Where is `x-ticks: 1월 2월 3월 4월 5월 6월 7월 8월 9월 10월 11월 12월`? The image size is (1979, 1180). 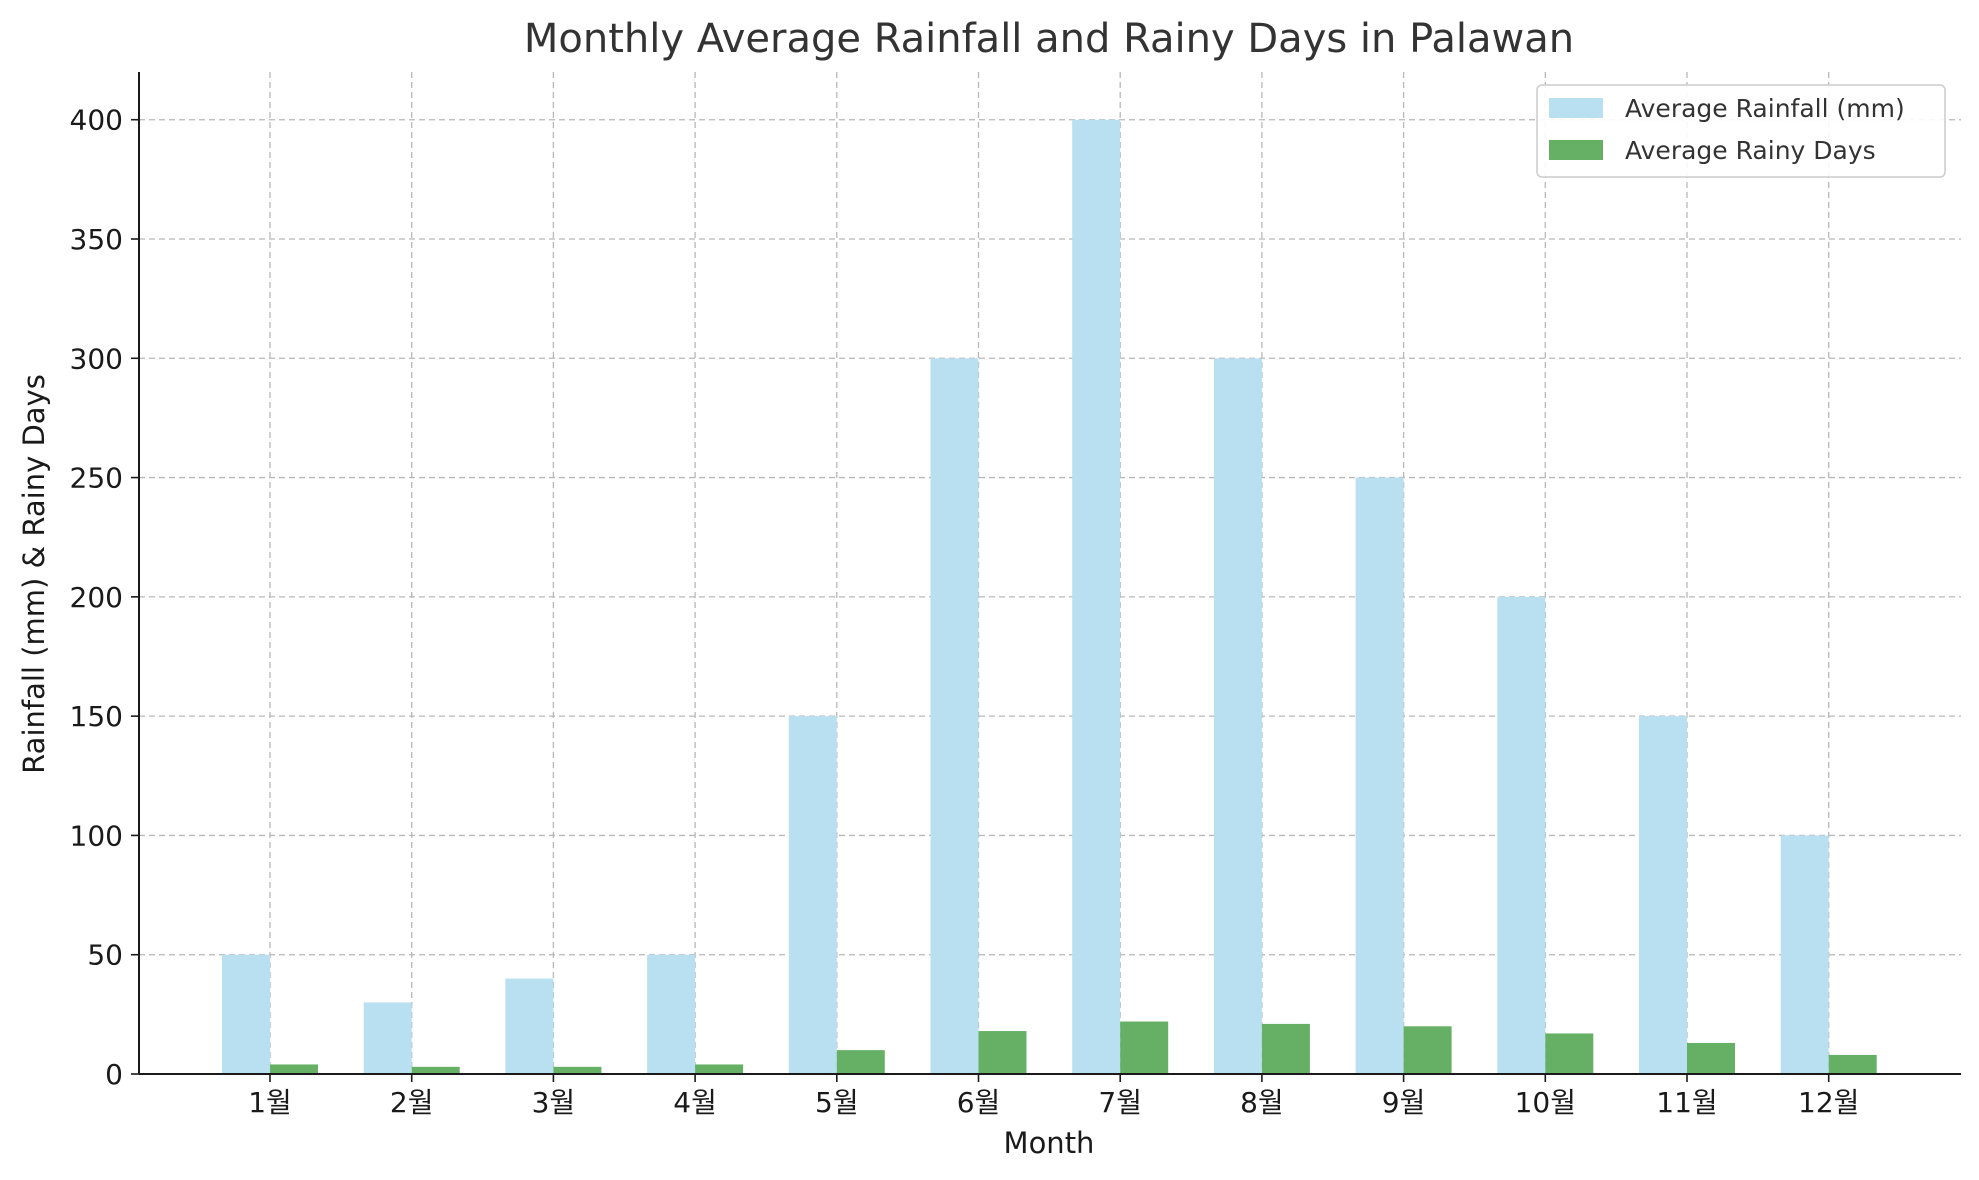 x-ticks: 1월 2월 3월 4월 5월 6월 7월 8월 9월 10월 11월 12월 is located at coordinates (1053, 1096).